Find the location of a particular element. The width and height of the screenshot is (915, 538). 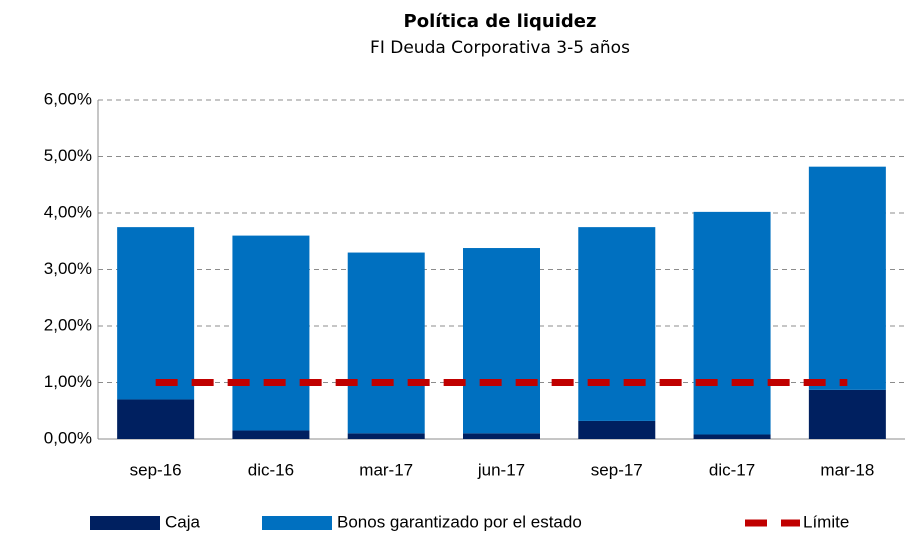

y-tick-label: 5,00% is located at coordinates (68, 155).